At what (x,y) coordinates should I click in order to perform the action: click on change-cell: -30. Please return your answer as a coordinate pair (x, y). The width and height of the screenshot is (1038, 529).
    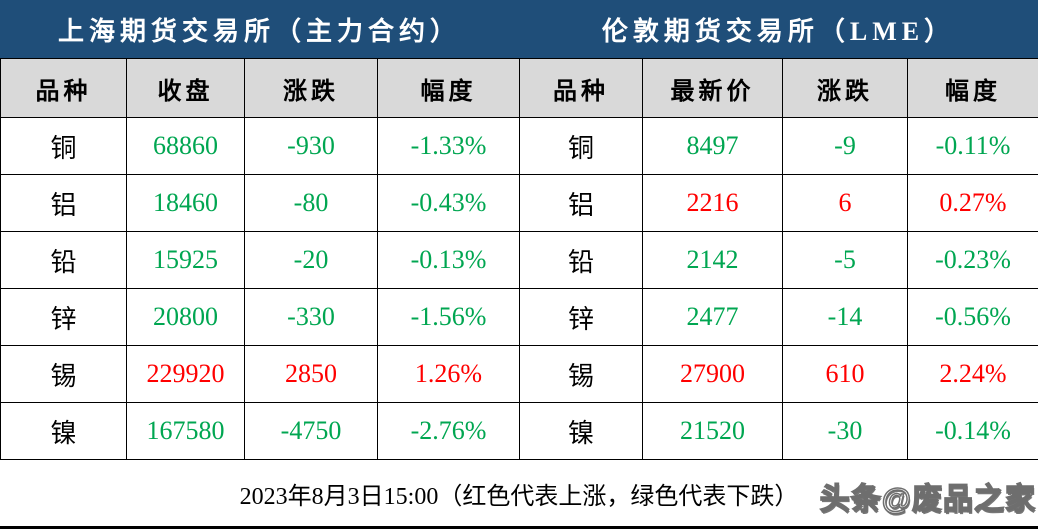
    Looking at the image, I should click on (845, 431).